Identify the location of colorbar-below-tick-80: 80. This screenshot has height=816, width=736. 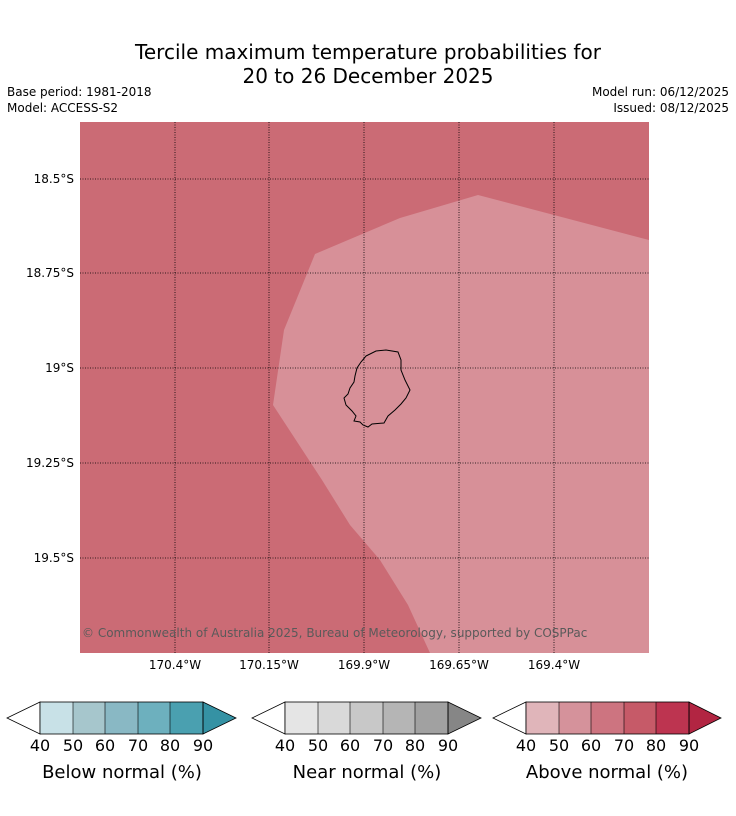
(170, 745).